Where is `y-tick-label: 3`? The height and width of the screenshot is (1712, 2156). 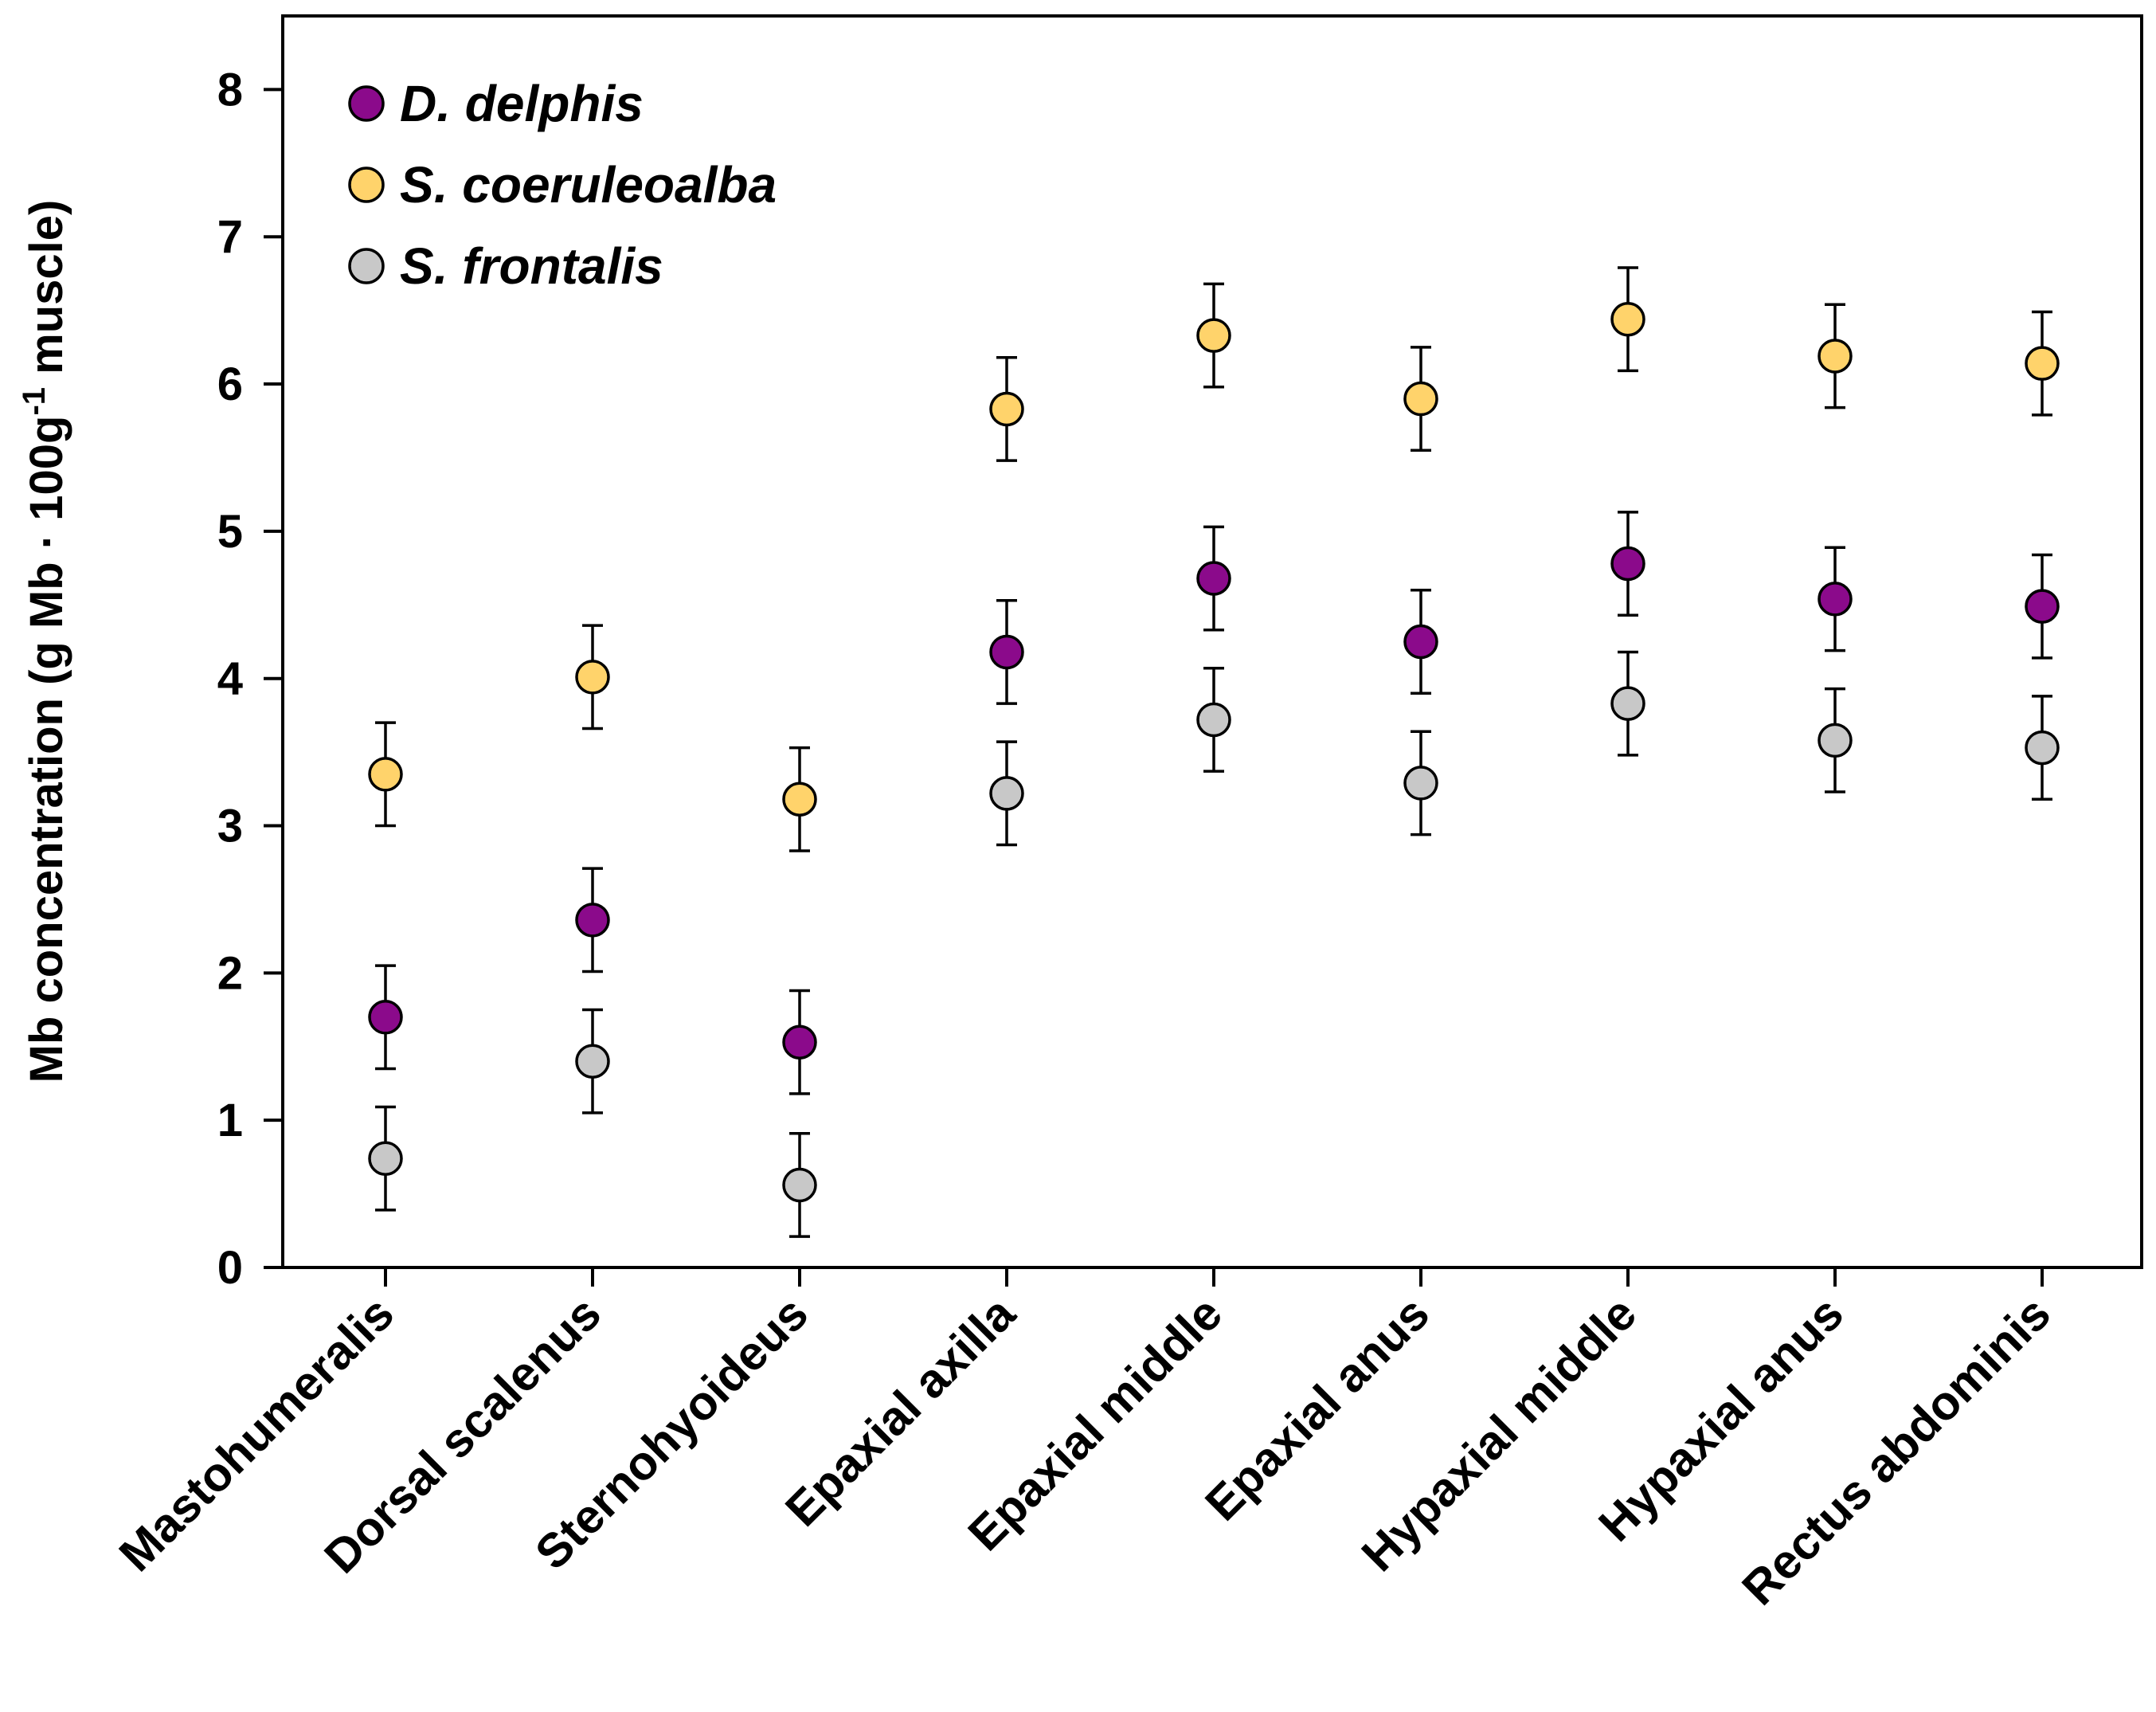
y-tick-label: 3 is located at coordinates (230, 826).